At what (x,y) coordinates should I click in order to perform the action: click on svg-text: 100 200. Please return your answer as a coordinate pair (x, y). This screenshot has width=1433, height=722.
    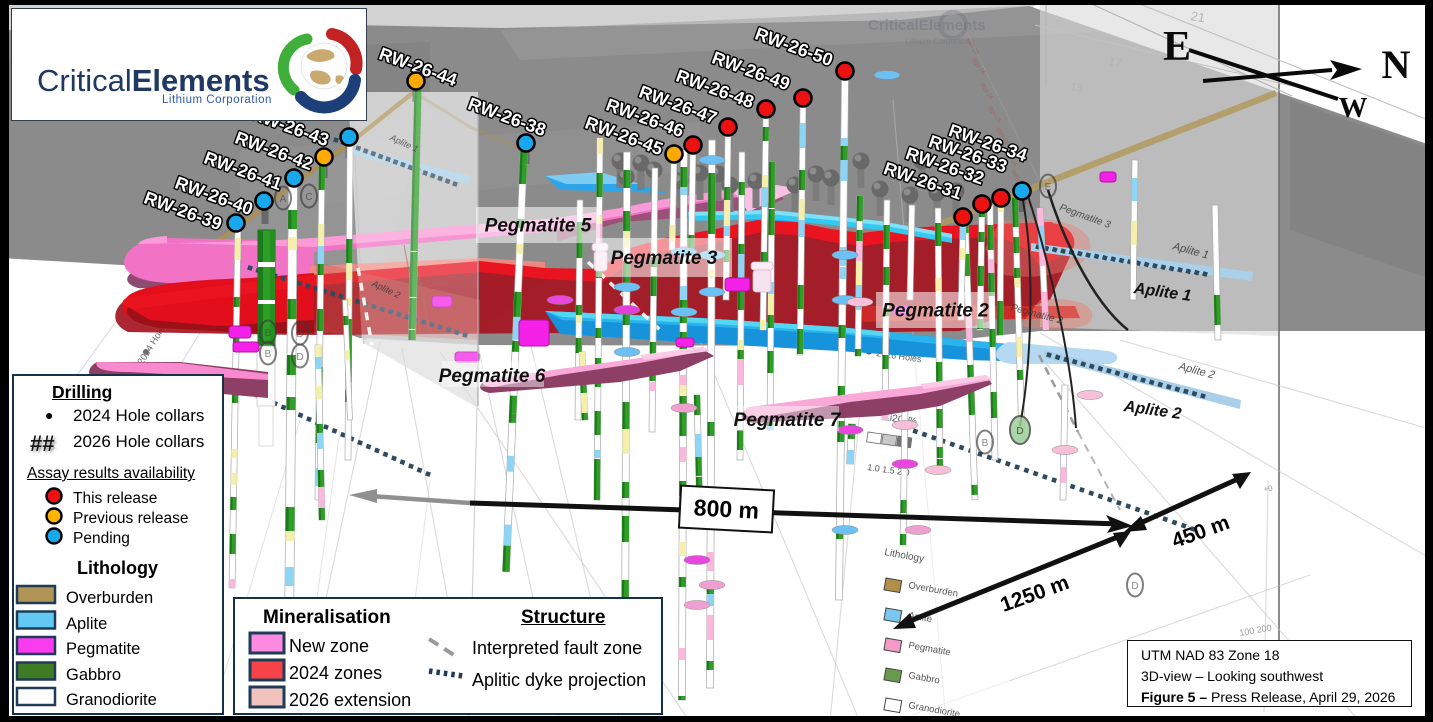
    Looking at the image, I should click on (1256, 629).